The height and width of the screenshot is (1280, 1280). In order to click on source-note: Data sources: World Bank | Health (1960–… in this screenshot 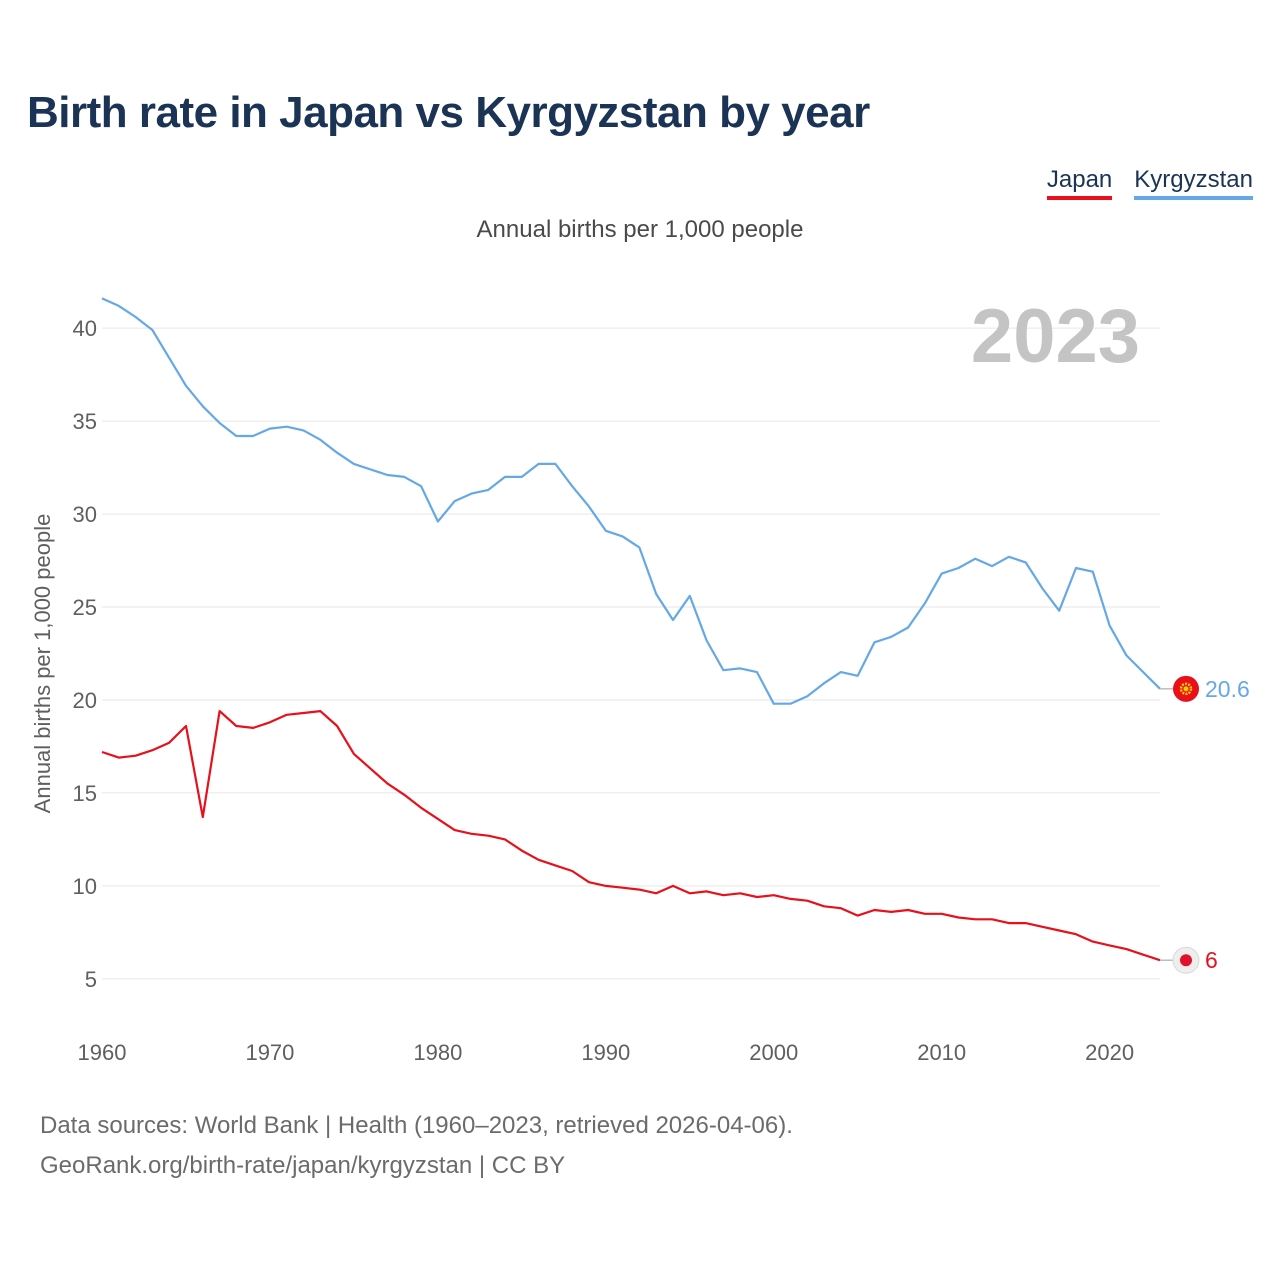, I will do `click(416, 1146)`.